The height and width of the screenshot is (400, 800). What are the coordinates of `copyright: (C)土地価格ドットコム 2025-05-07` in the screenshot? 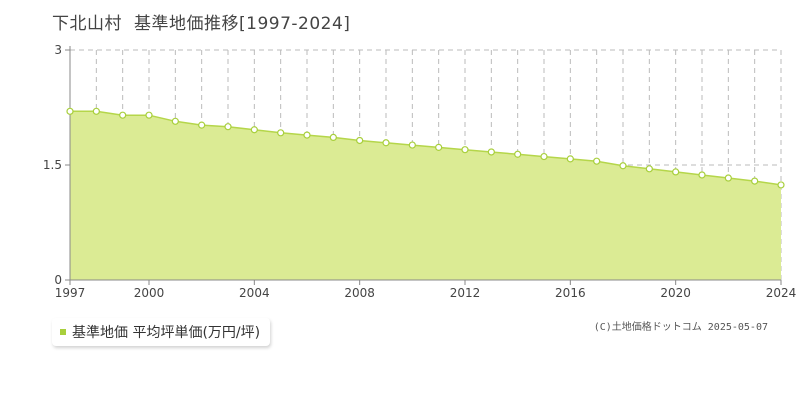 It's located at (680, 327).